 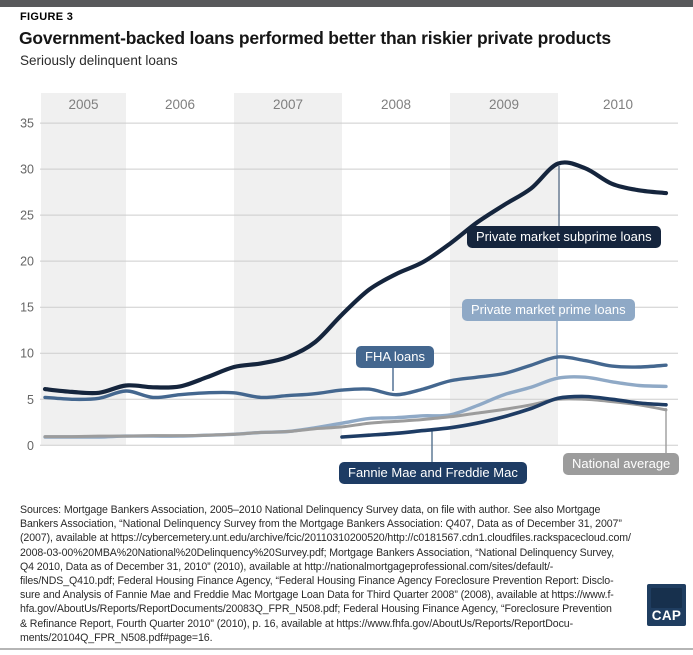 I want to click on year-label: 2008, so click(x=396, y=104).